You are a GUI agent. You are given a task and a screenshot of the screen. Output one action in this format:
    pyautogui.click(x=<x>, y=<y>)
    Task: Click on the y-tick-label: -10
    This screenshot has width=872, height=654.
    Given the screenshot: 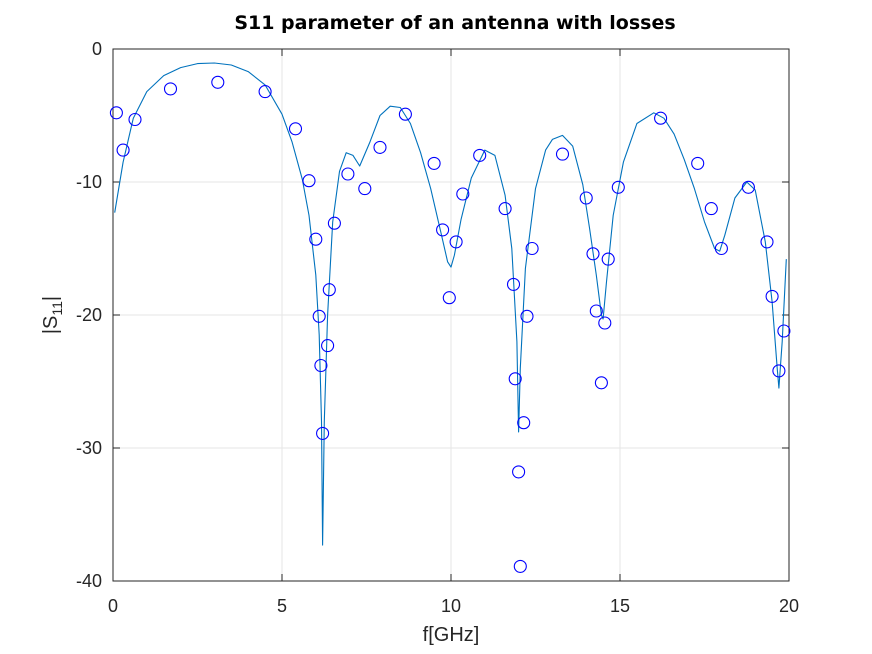 What is the action you would take?
    pyautogui.click(x=89, y=182)
    